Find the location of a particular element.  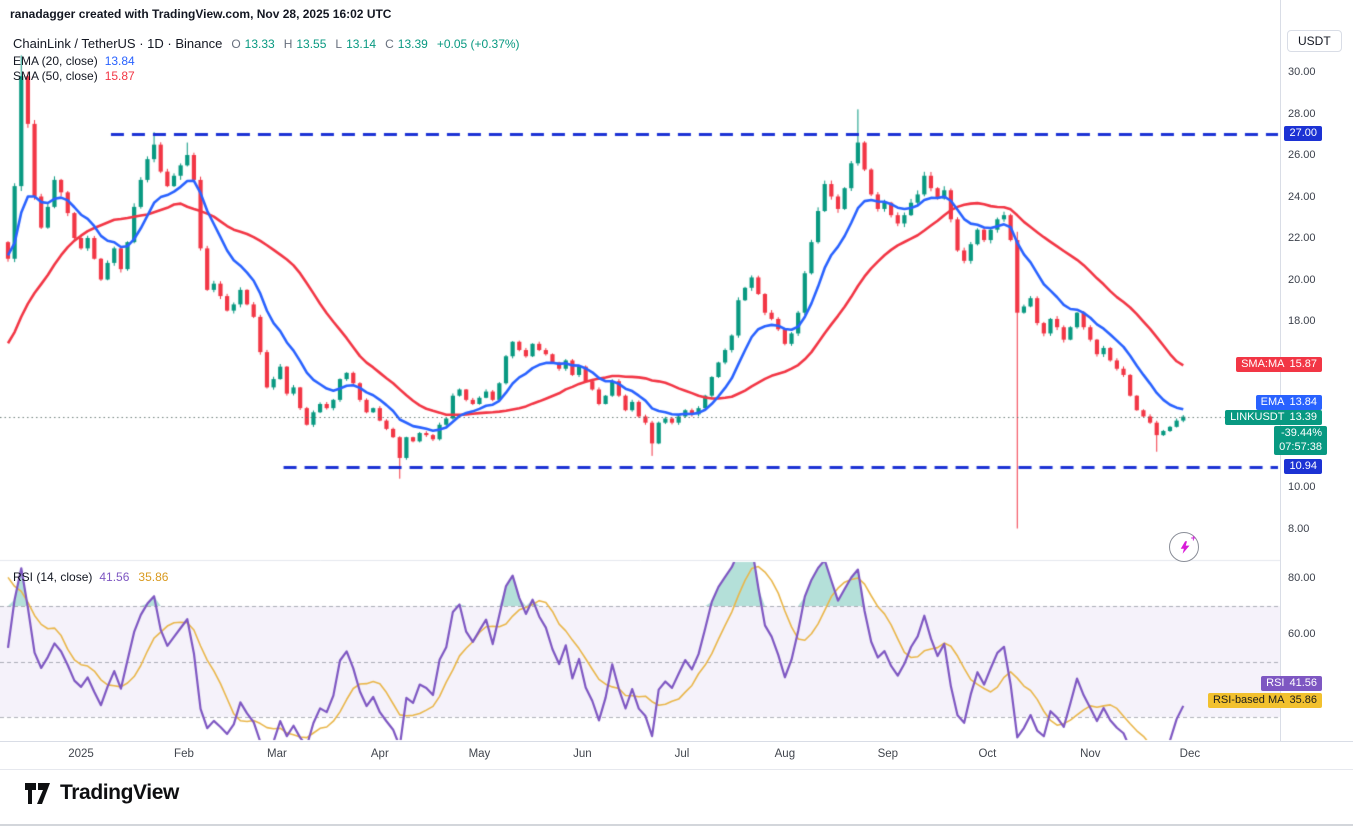

sma-badge-label: SMA:MA is located at coordinates (1263, 364).